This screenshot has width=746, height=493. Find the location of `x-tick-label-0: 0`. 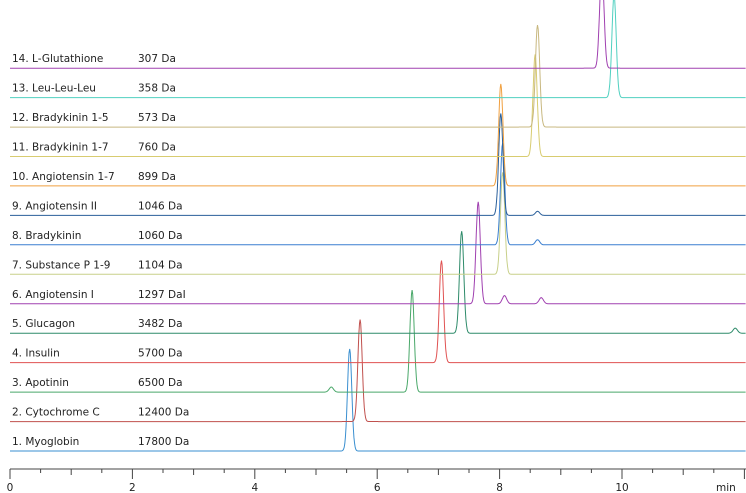

x-tick-label-0: 0 is located at coordinates (10, 487).